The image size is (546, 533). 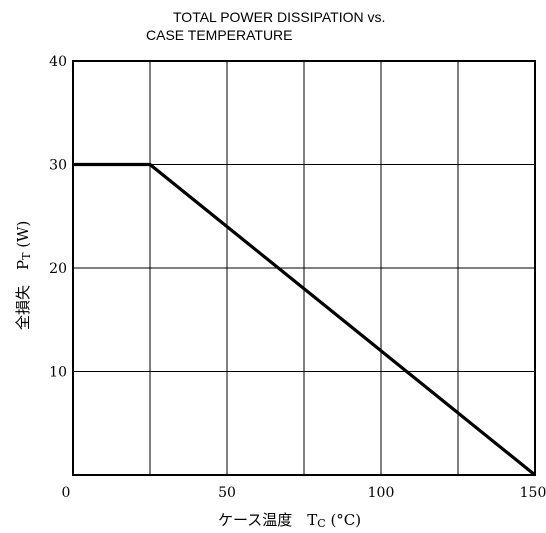 I want to click on y-tick-label-40: 40, so click(x=58, y=62).